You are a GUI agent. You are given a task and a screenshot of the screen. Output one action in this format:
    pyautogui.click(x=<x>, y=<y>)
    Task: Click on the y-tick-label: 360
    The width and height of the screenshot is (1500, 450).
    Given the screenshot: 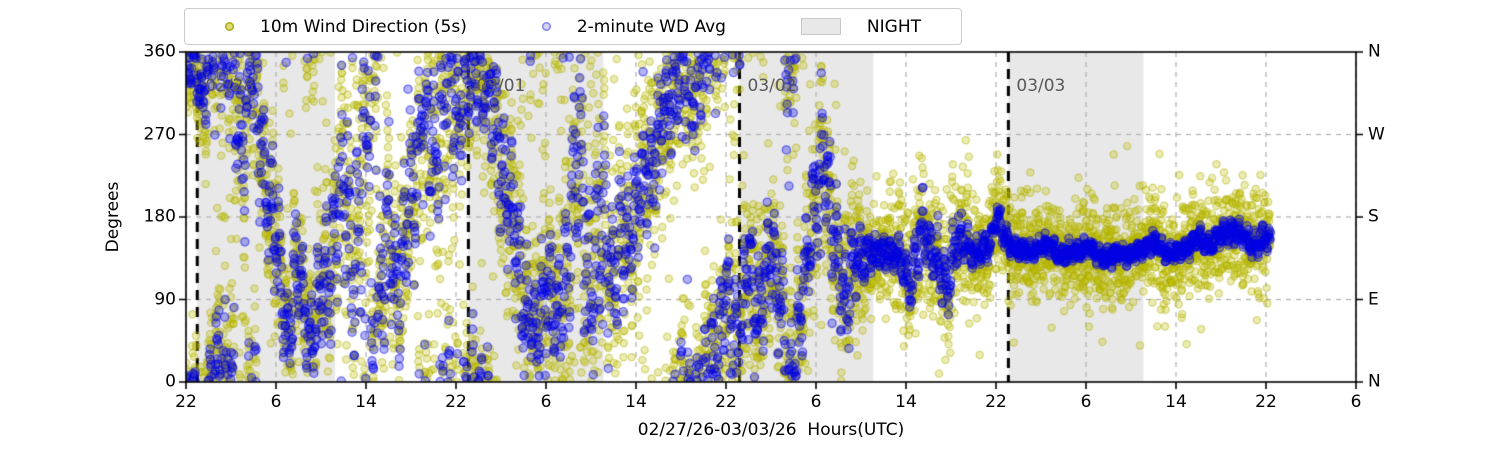 What is the action you would take?
    pyautogui.click(x=159, y=51)
    